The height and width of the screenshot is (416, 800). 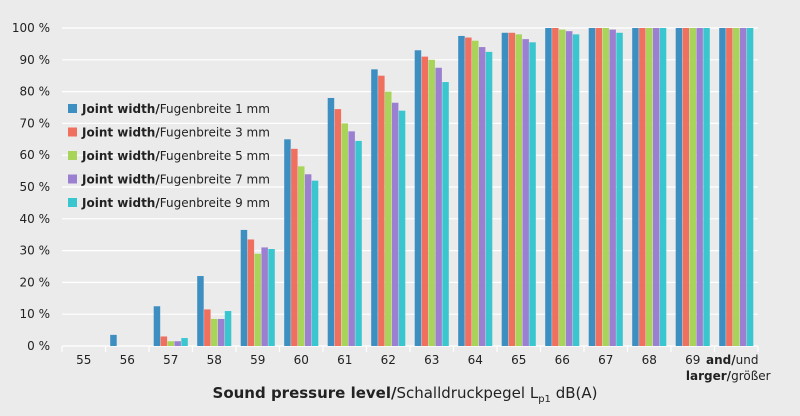 What do you see at coordinates (35, 187) in the screenshot?
I see `y-tick-label: 50 %` at bounding box center [35, 187].